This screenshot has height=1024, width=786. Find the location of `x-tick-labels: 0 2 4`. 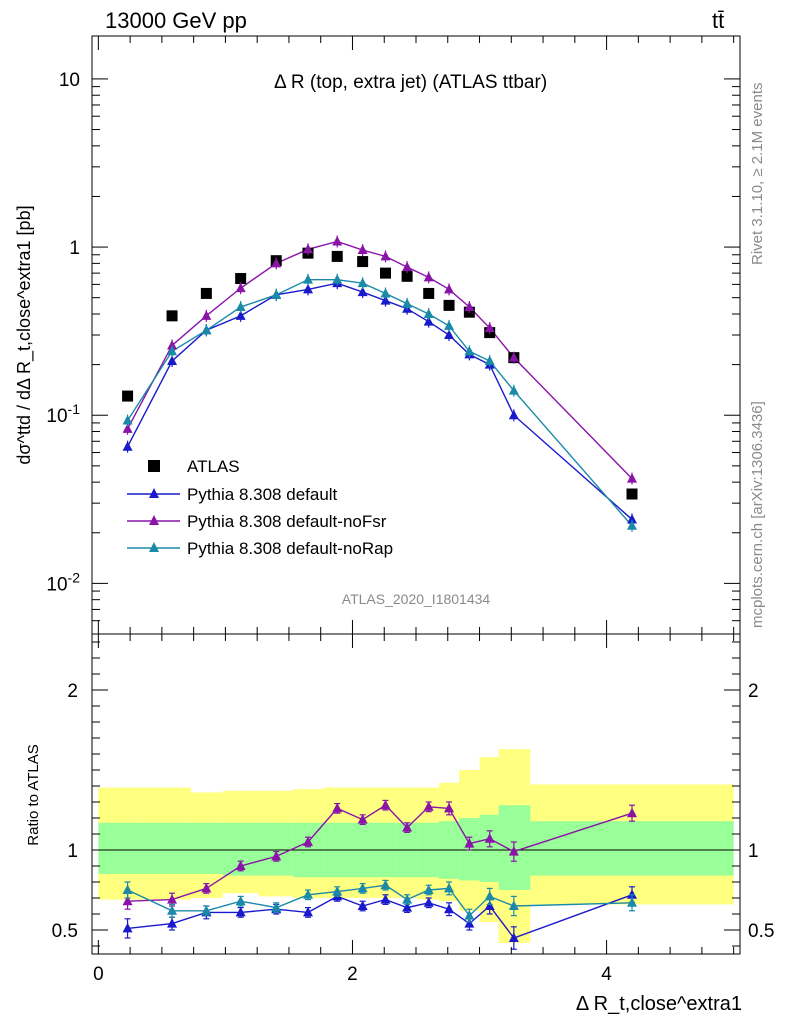

x-tick-labels: 0 2 4 is located at coordinates (352, 974).